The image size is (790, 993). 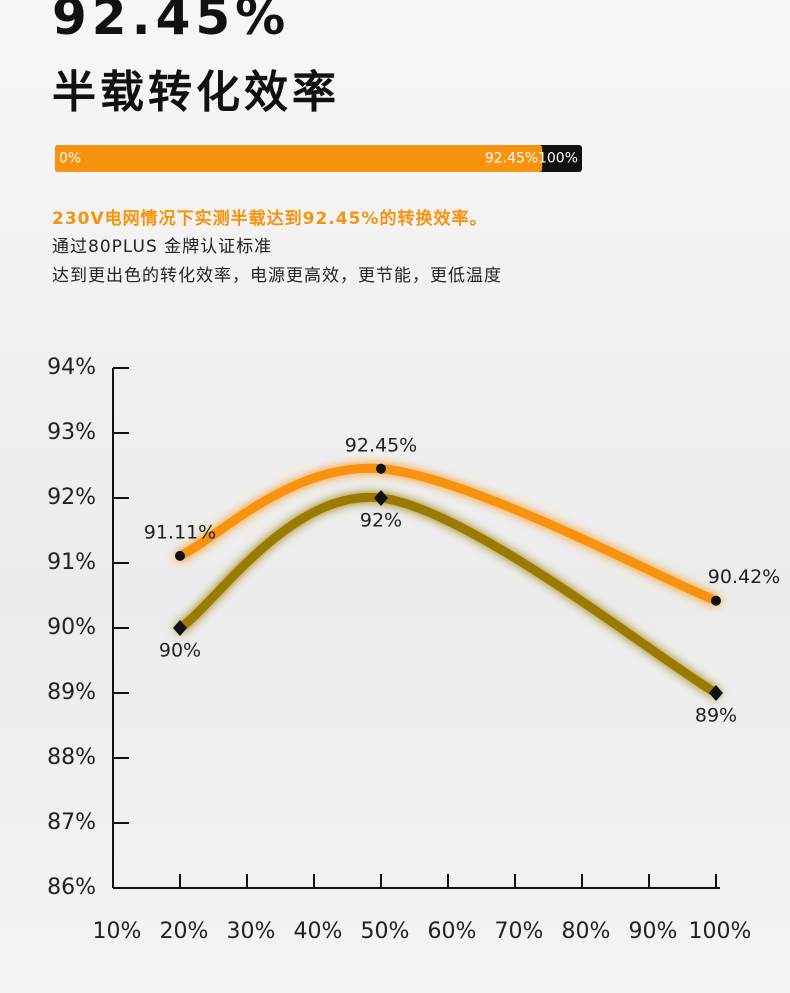 What do you see at coordinates (180, 651) in the screenshot?
I see `data-label: 90%` at bounding box center [180, 651].